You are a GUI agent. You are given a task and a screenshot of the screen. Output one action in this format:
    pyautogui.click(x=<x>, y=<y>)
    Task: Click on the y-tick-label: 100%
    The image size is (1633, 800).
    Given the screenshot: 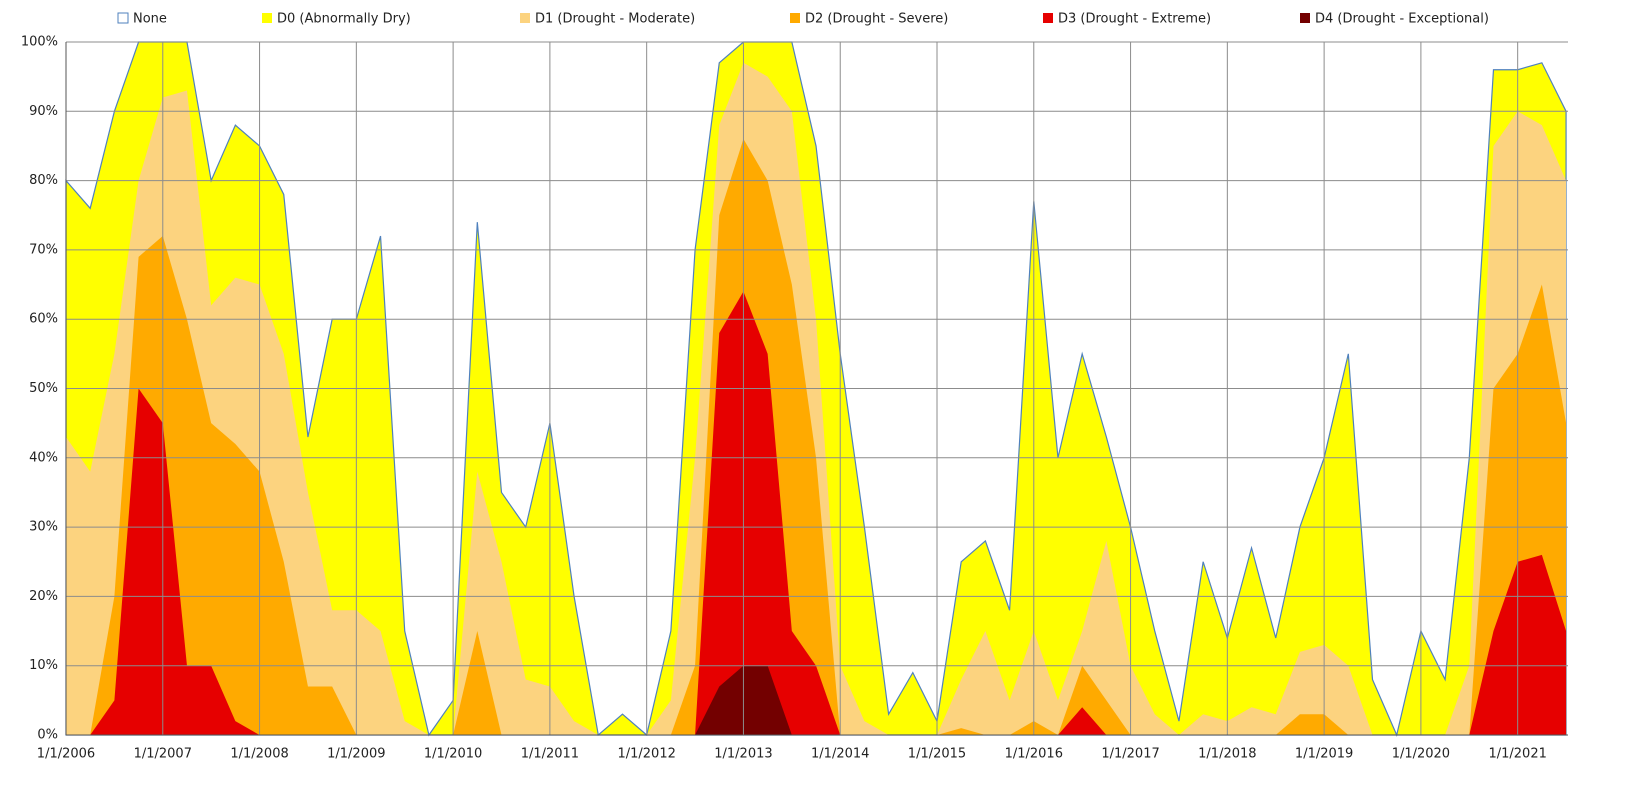 What is the action you would take?
    pyautogui.click(x=39, y=42)
    